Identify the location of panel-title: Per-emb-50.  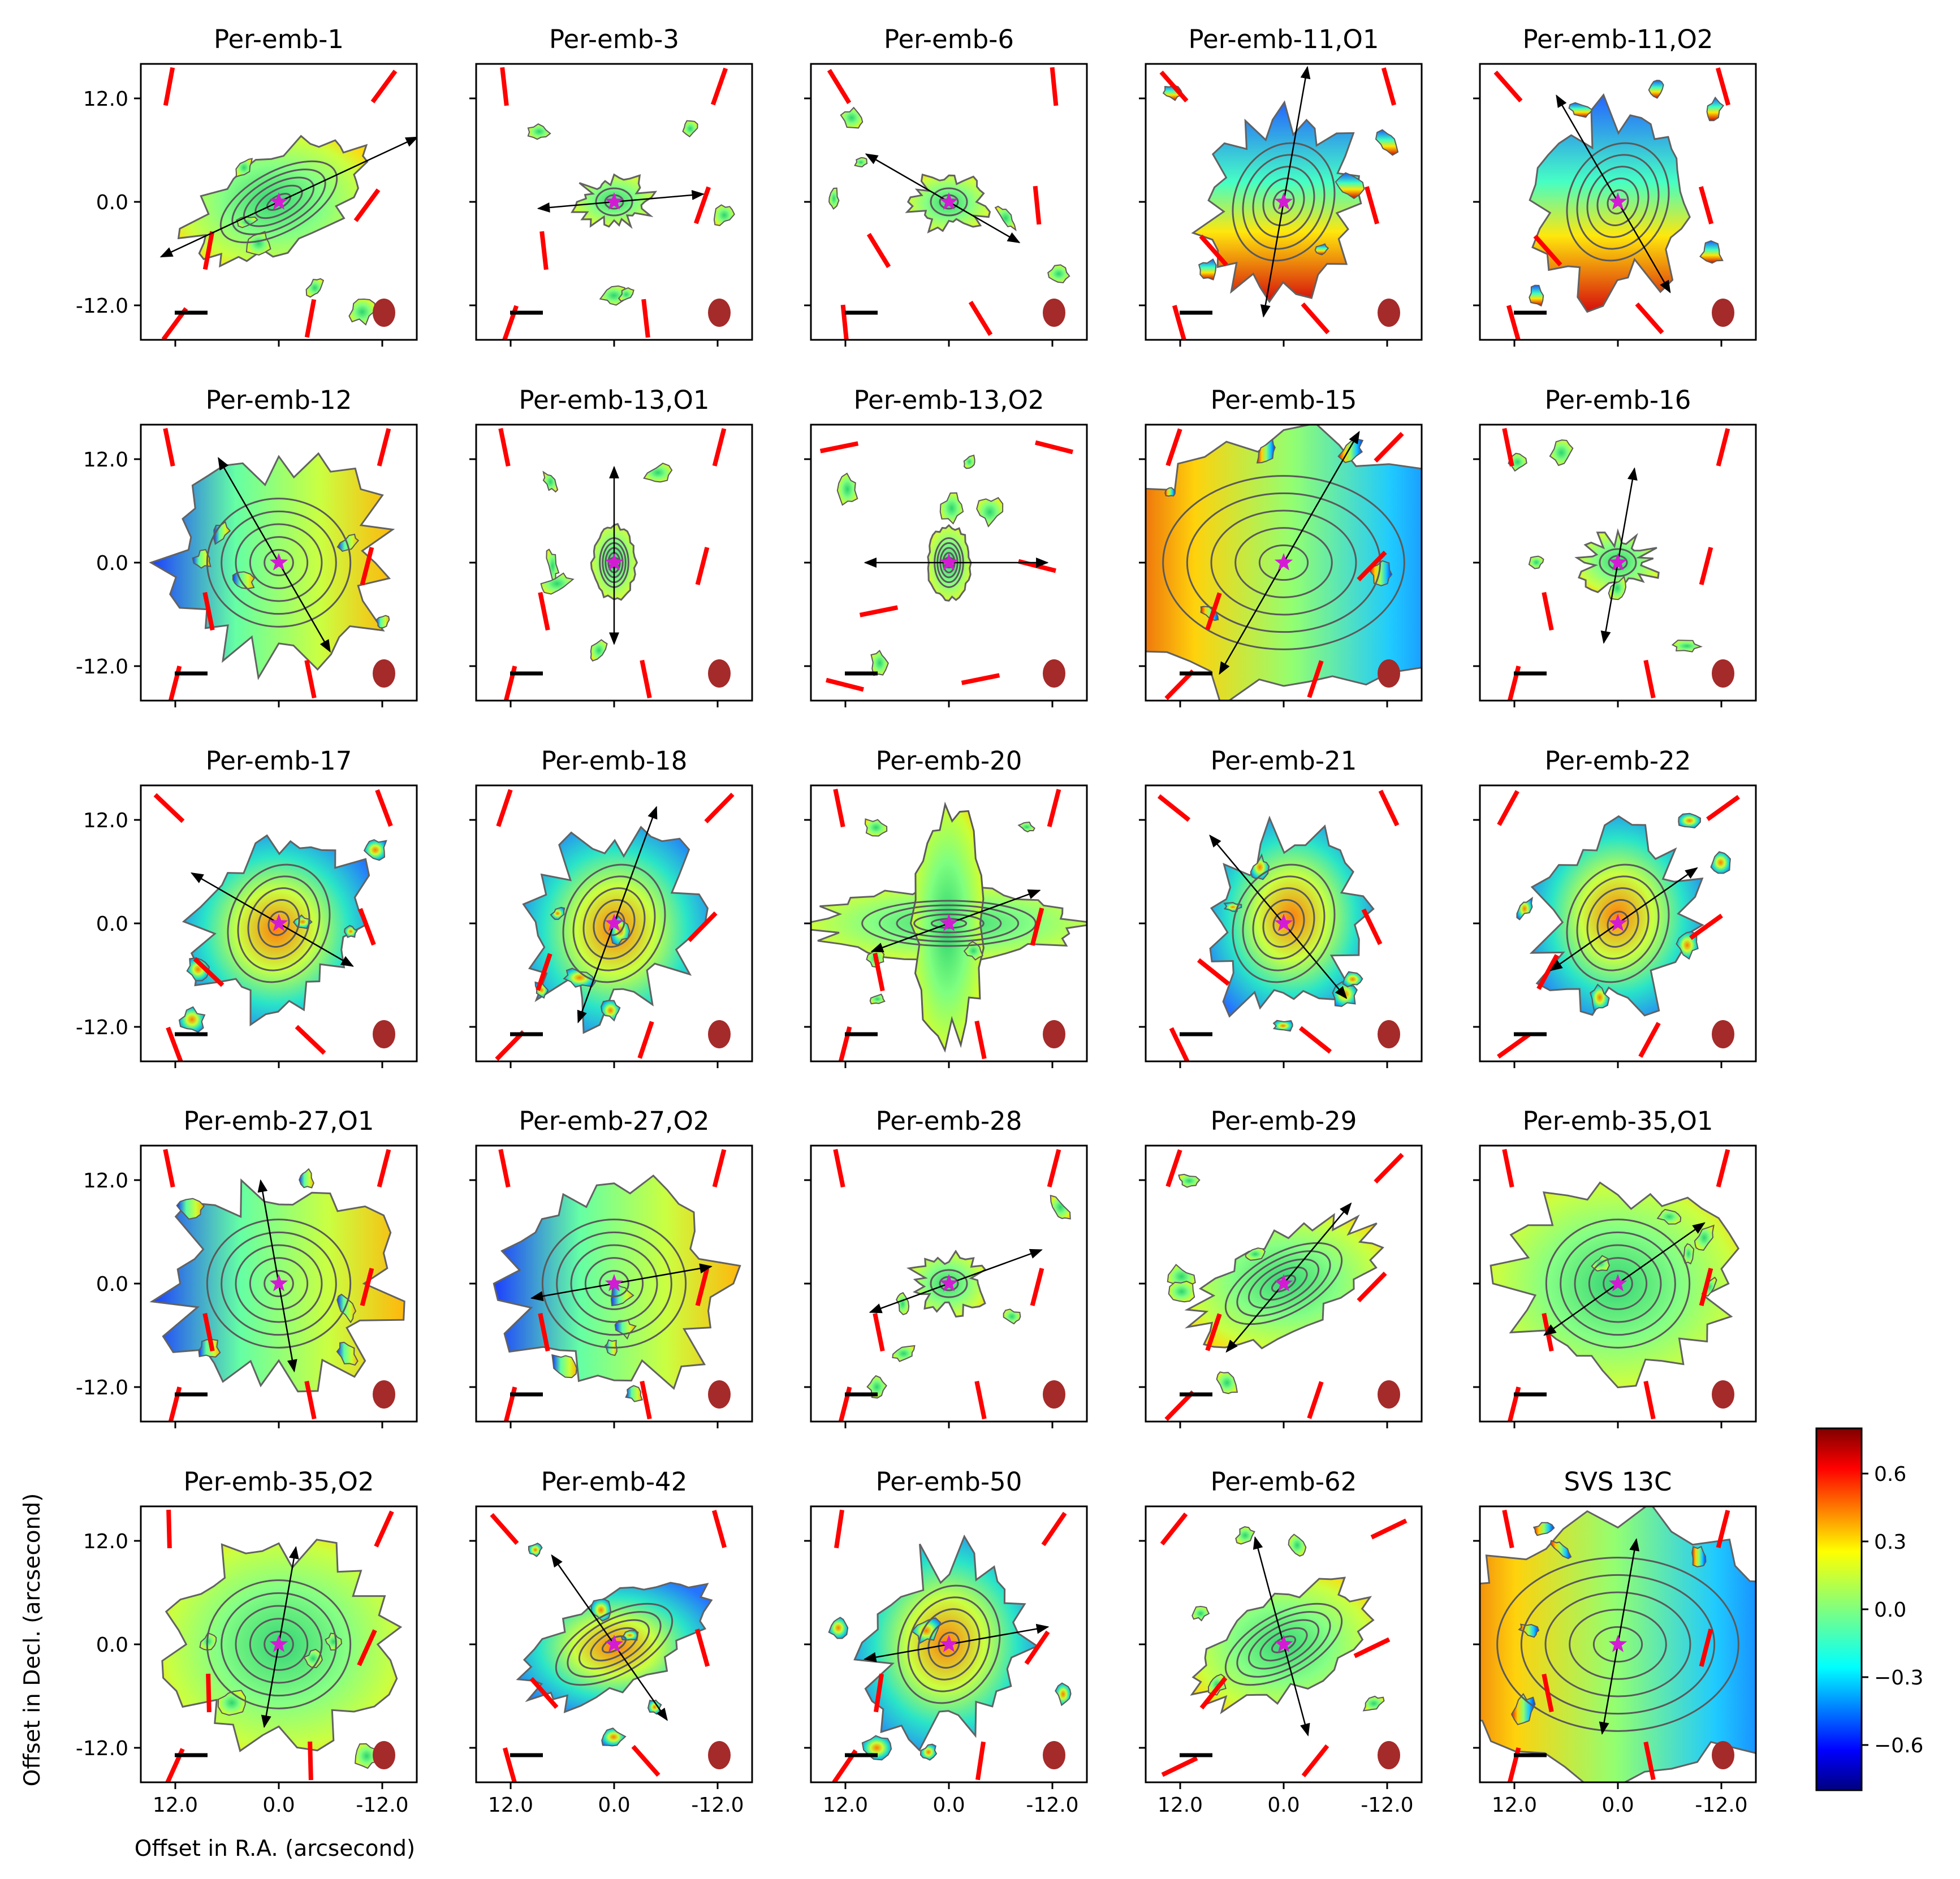
(949, 1482).